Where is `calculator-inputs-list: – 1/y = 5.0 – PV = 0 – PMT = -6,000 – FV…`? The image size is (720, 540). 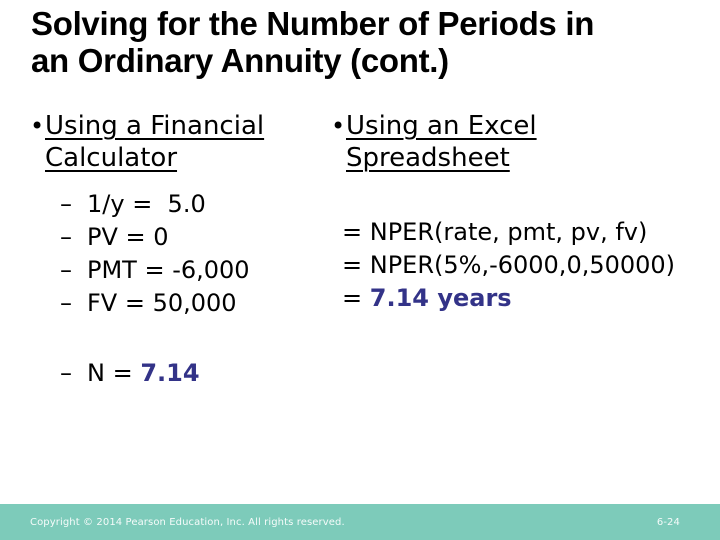 calculator-inputs-list: – 1/y = 5.0 – PV = 0 – PMT = -6,000 – FV… is located at coordinates (155, 254).